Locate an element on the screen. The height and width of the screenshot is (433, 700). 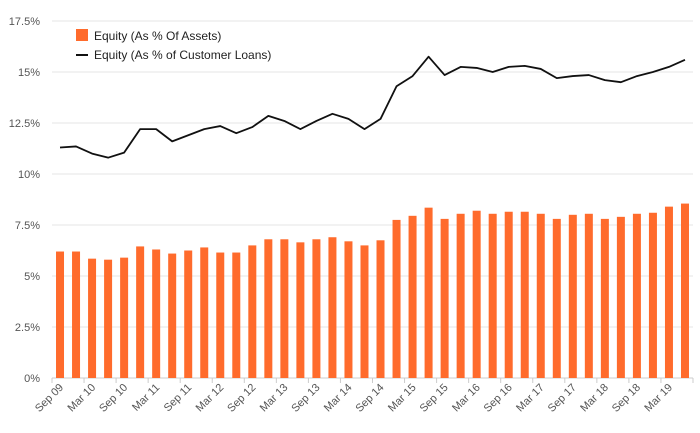
y-tick-label: 2.5% is located at coordinates (27, 328).